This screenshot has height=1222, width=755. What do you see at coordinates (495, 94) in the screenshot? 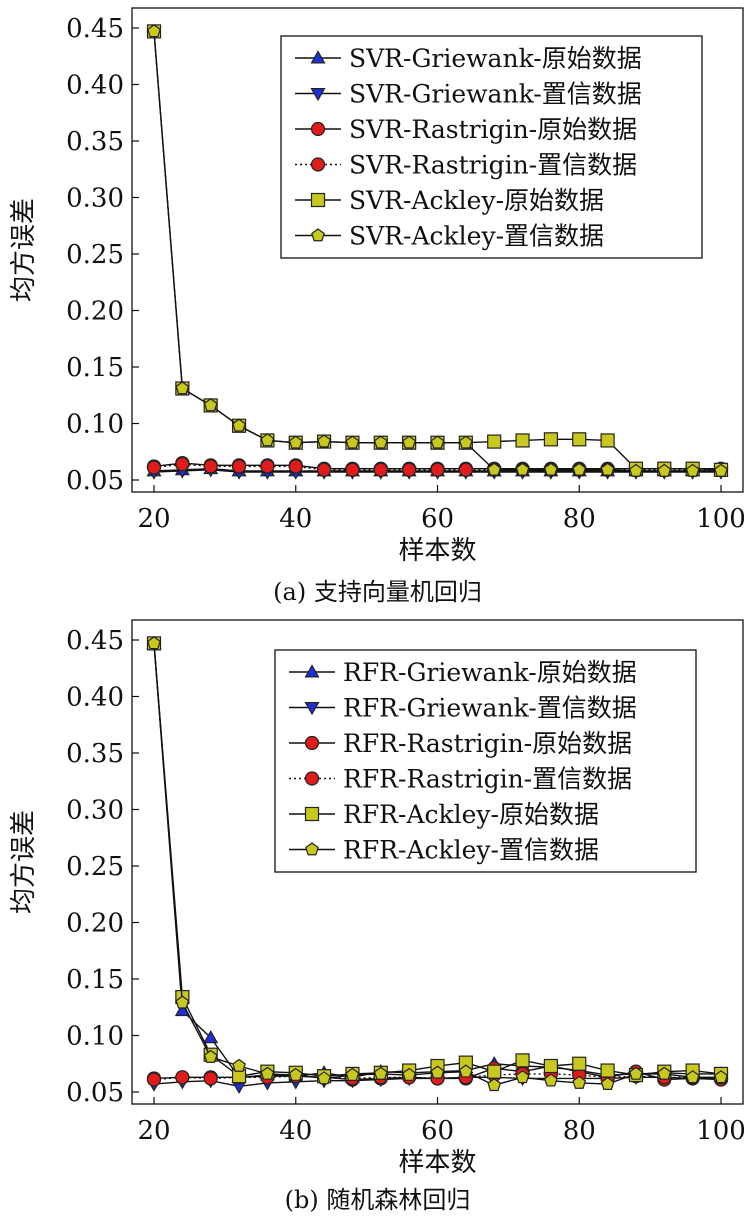
I see `legend-entry: SVR-Griewank-置信数据` at bounding box center [495, 94].